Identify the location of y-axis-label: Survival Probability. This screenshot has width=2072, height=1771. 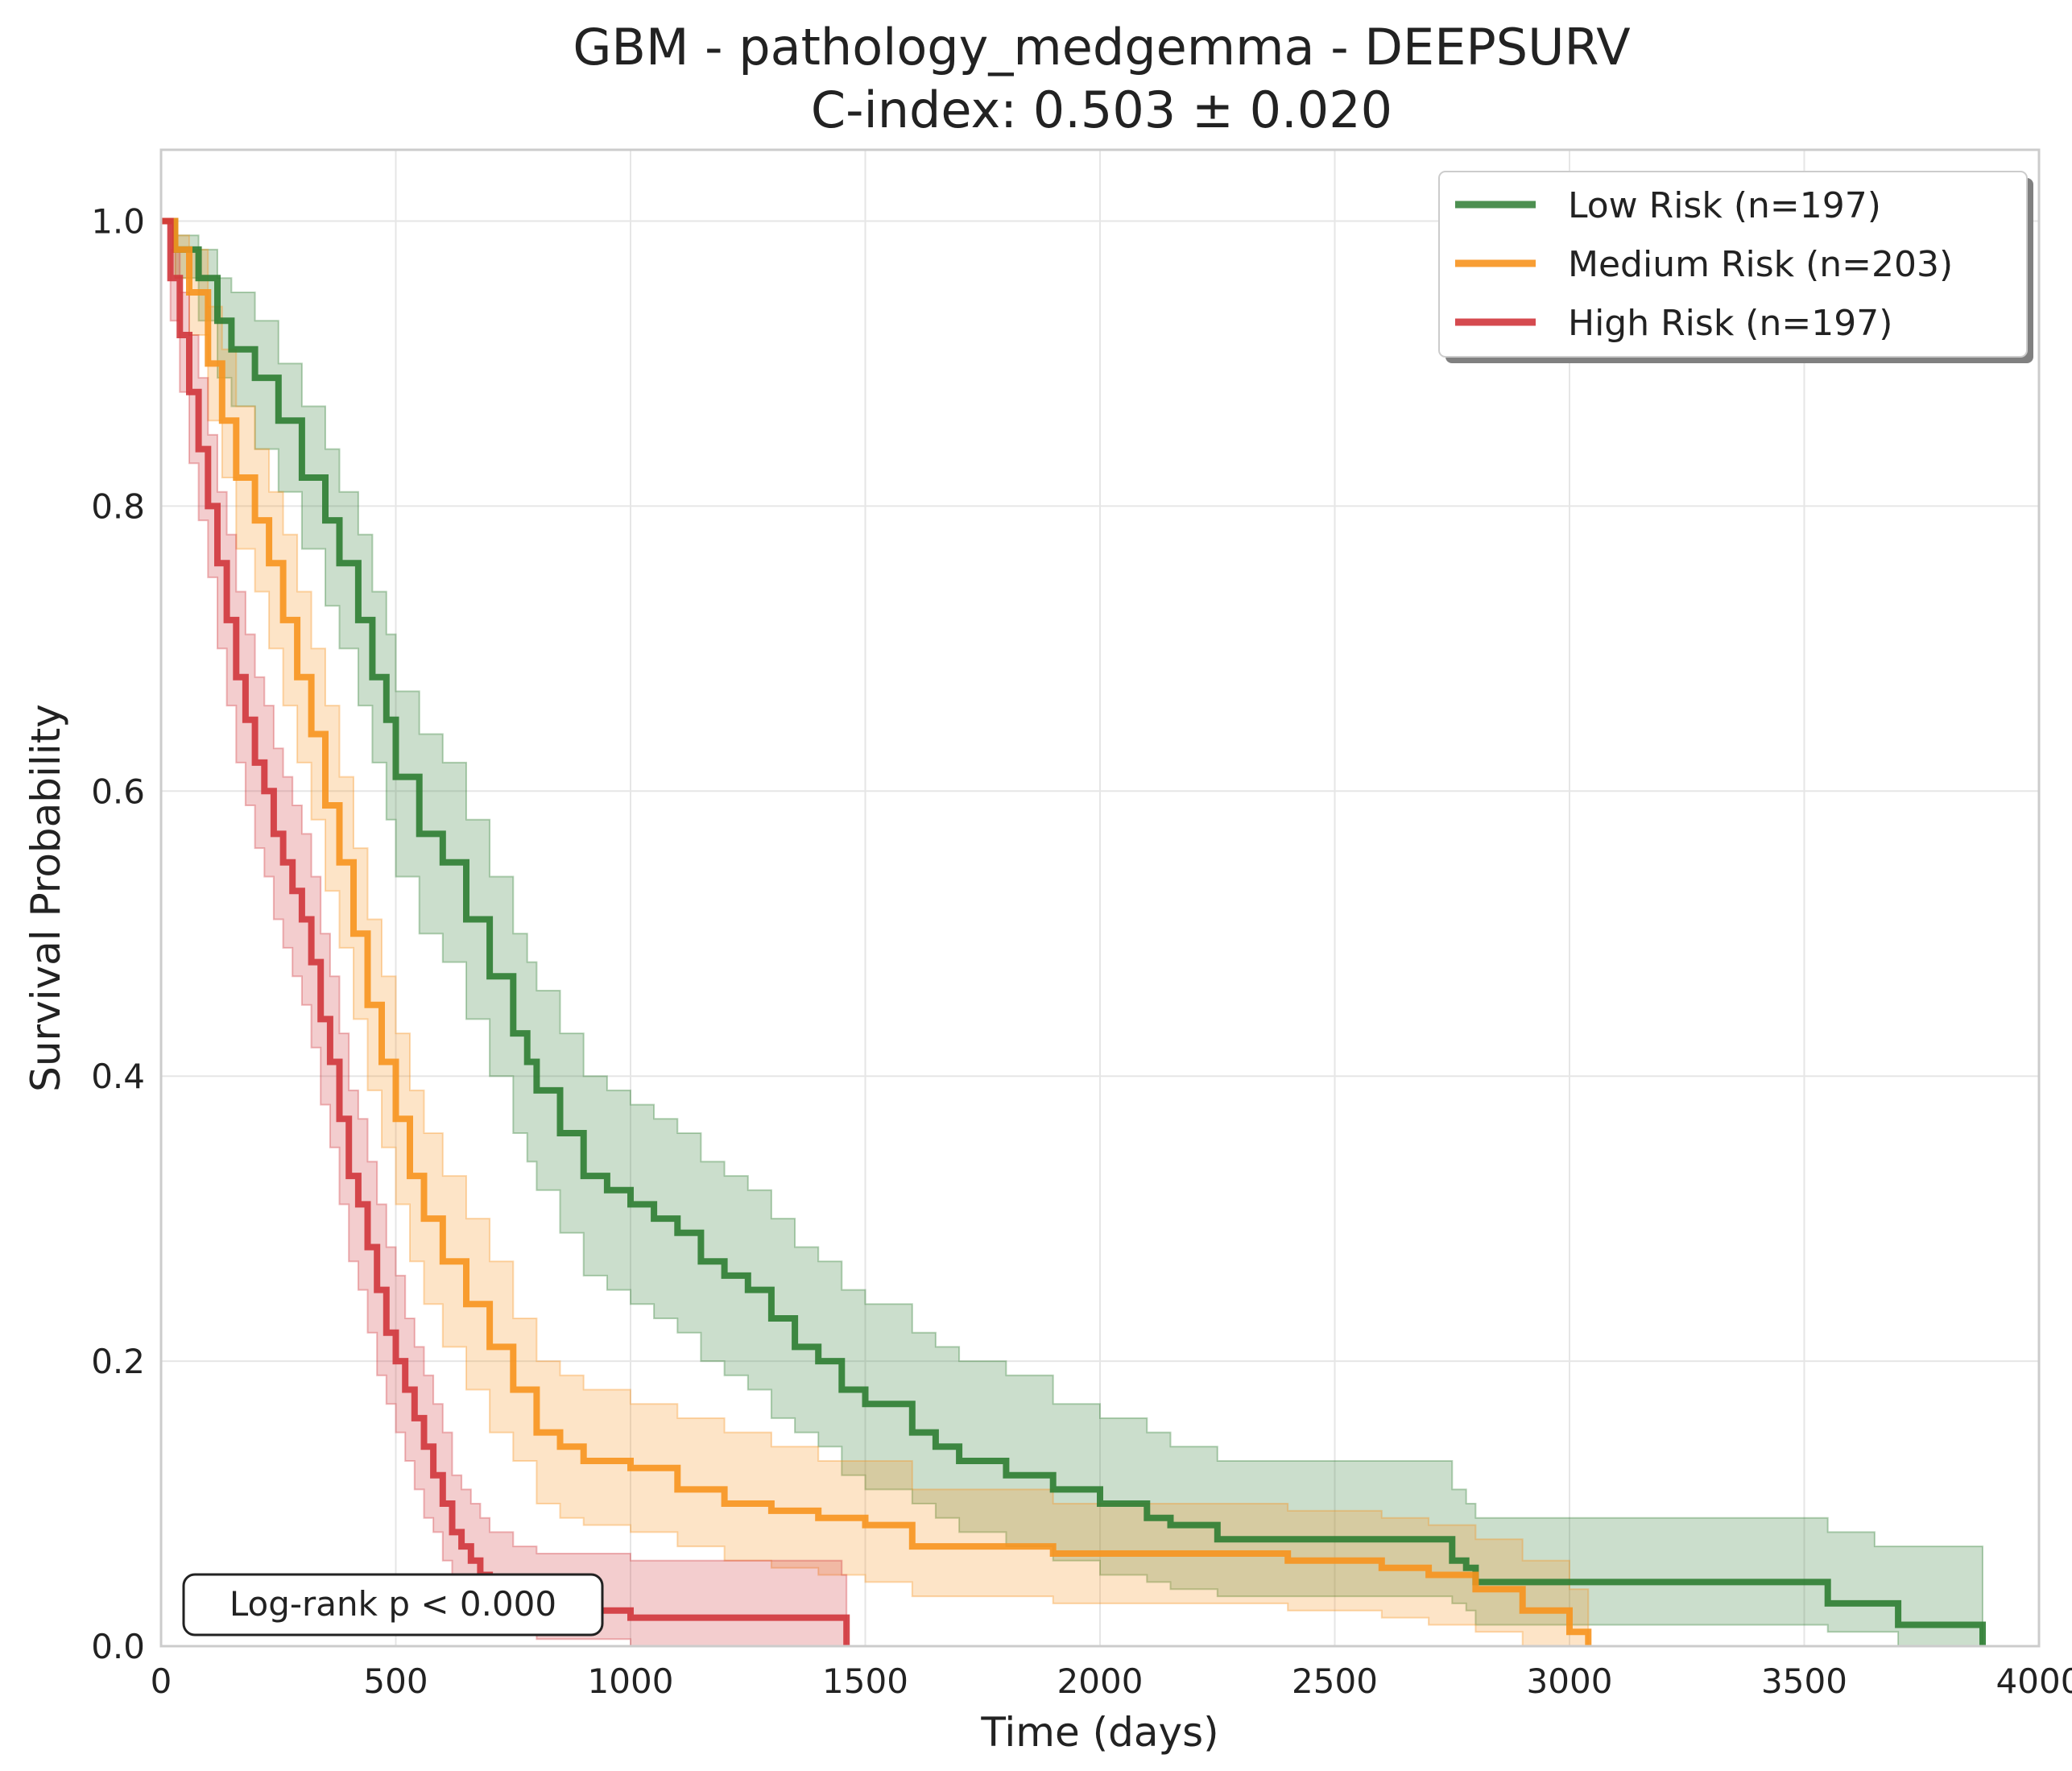
(46, 898).